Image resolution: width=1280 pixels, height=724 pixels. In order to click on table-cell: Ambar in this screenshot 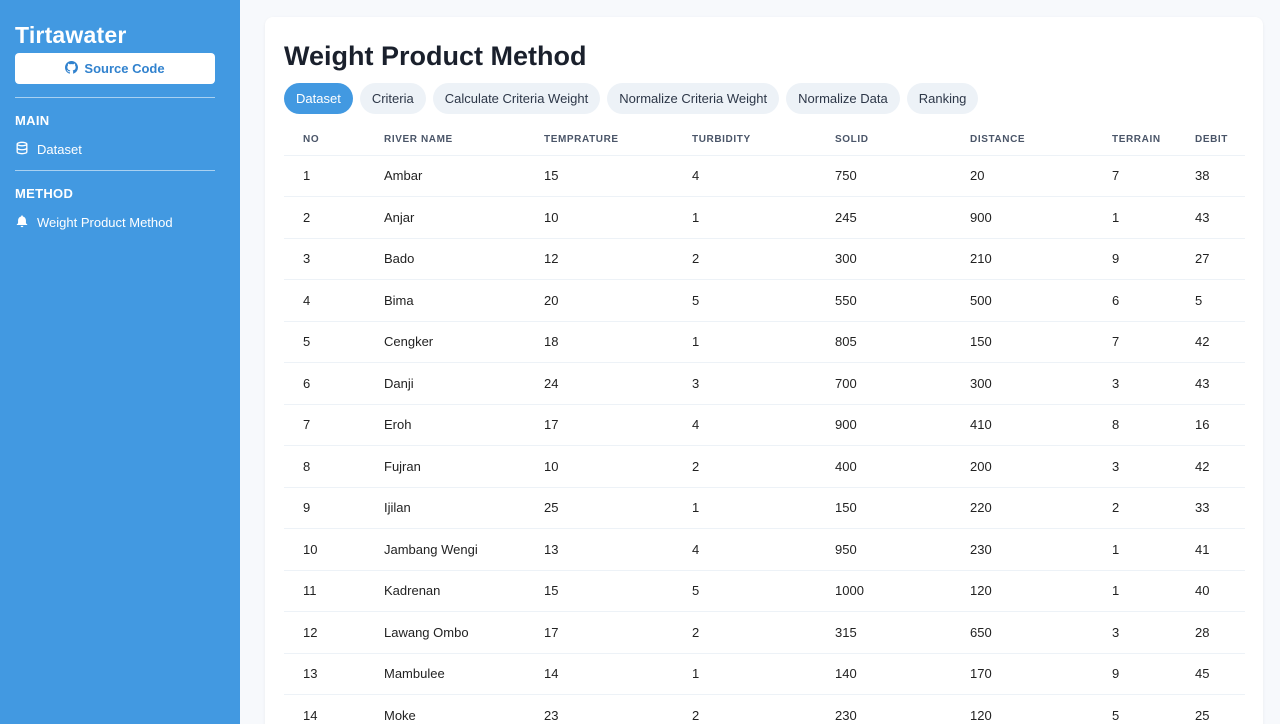, I will do `click(445, 176)`.